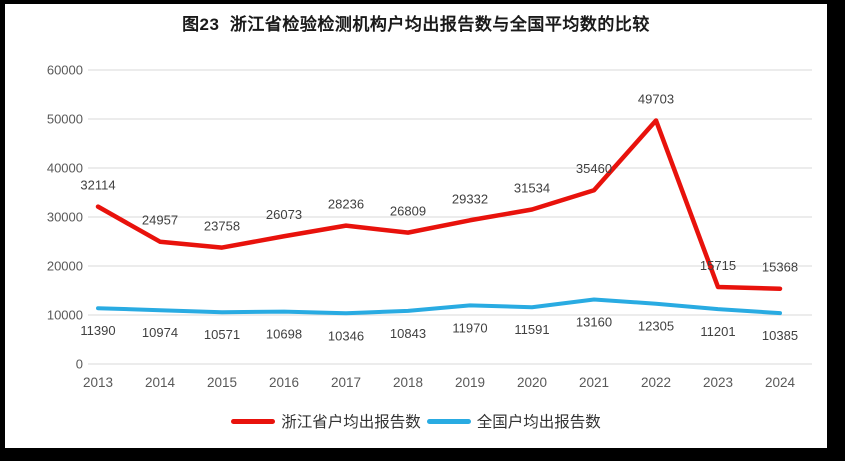  What do you see at coordinates (594, 322) in the screenshot?
I see `data-label: 13160` at bounding box center [594, 322].